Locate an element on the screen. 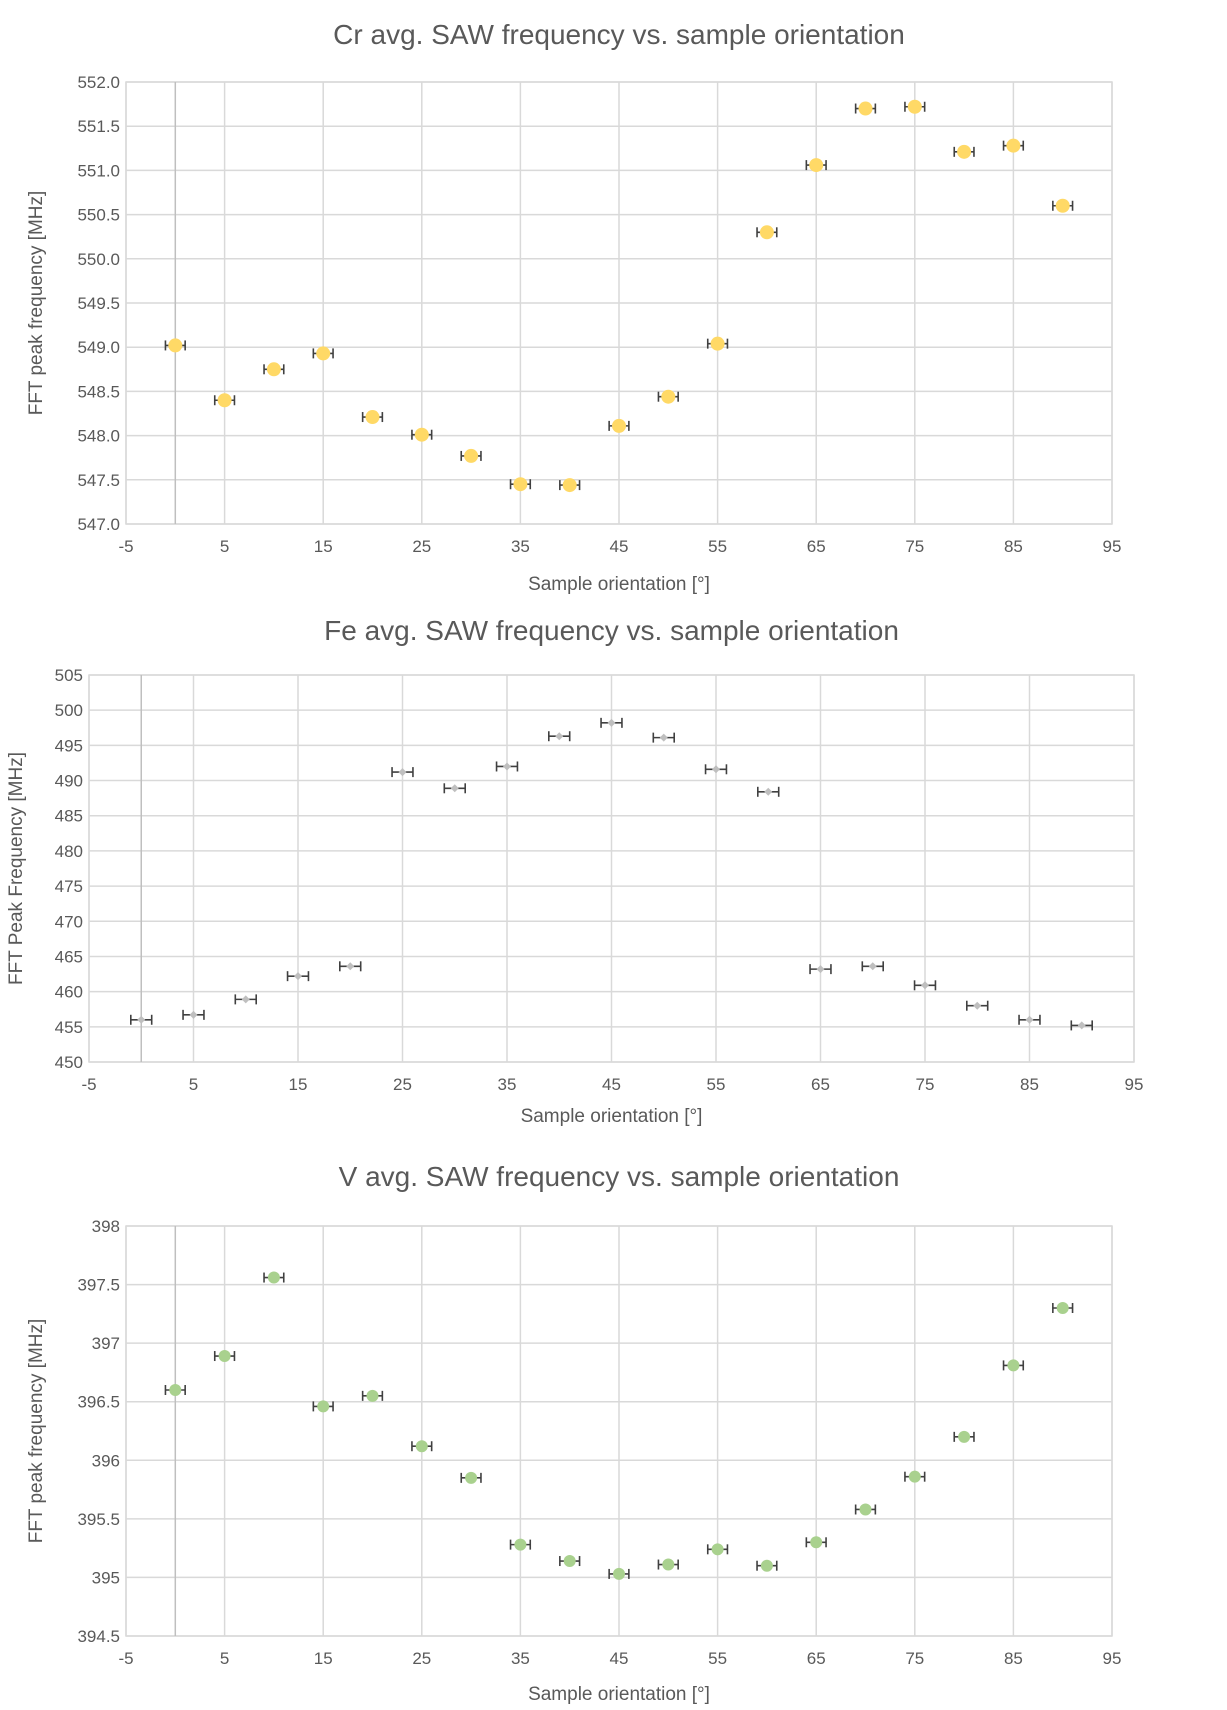 The height and width of the screenshot is (1710, 1227). y-tick-label: 395 is located at coordinates (106, 1577).